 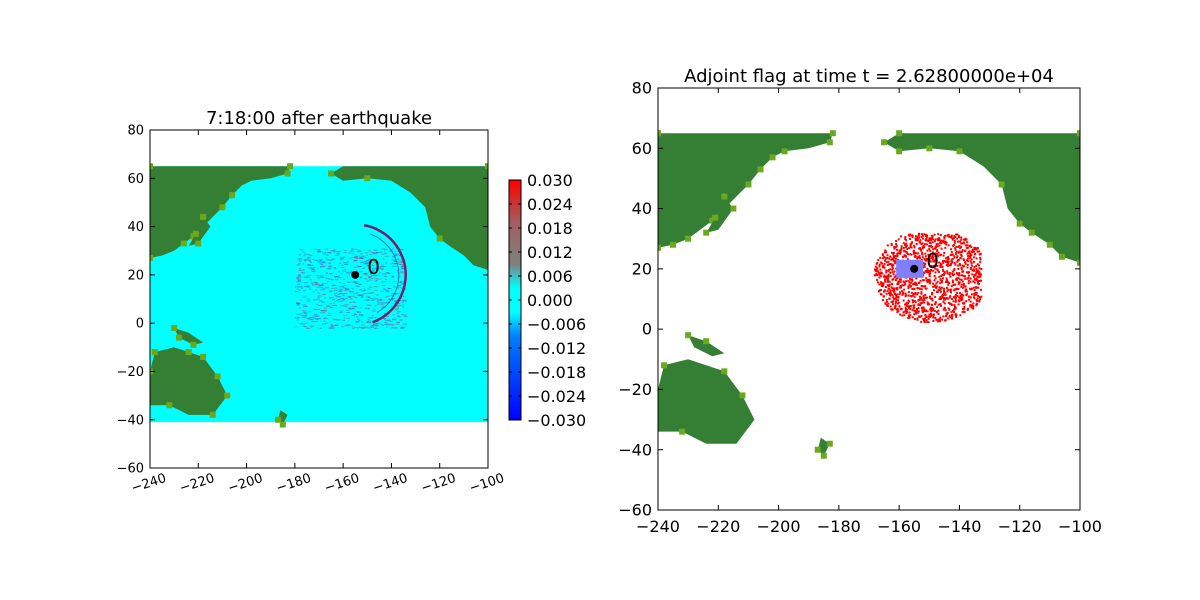 I want to click on colorbar-tick-label: −0.024, so click(x=556, y=396).